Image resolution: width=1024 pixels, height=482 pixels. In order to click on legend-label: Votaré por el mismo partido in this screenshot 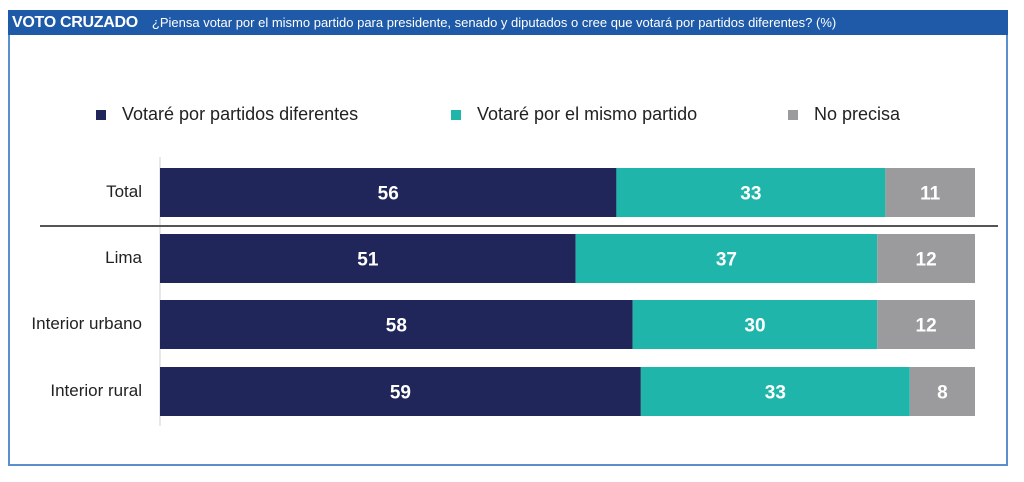, I will do `click(587, 114)`.